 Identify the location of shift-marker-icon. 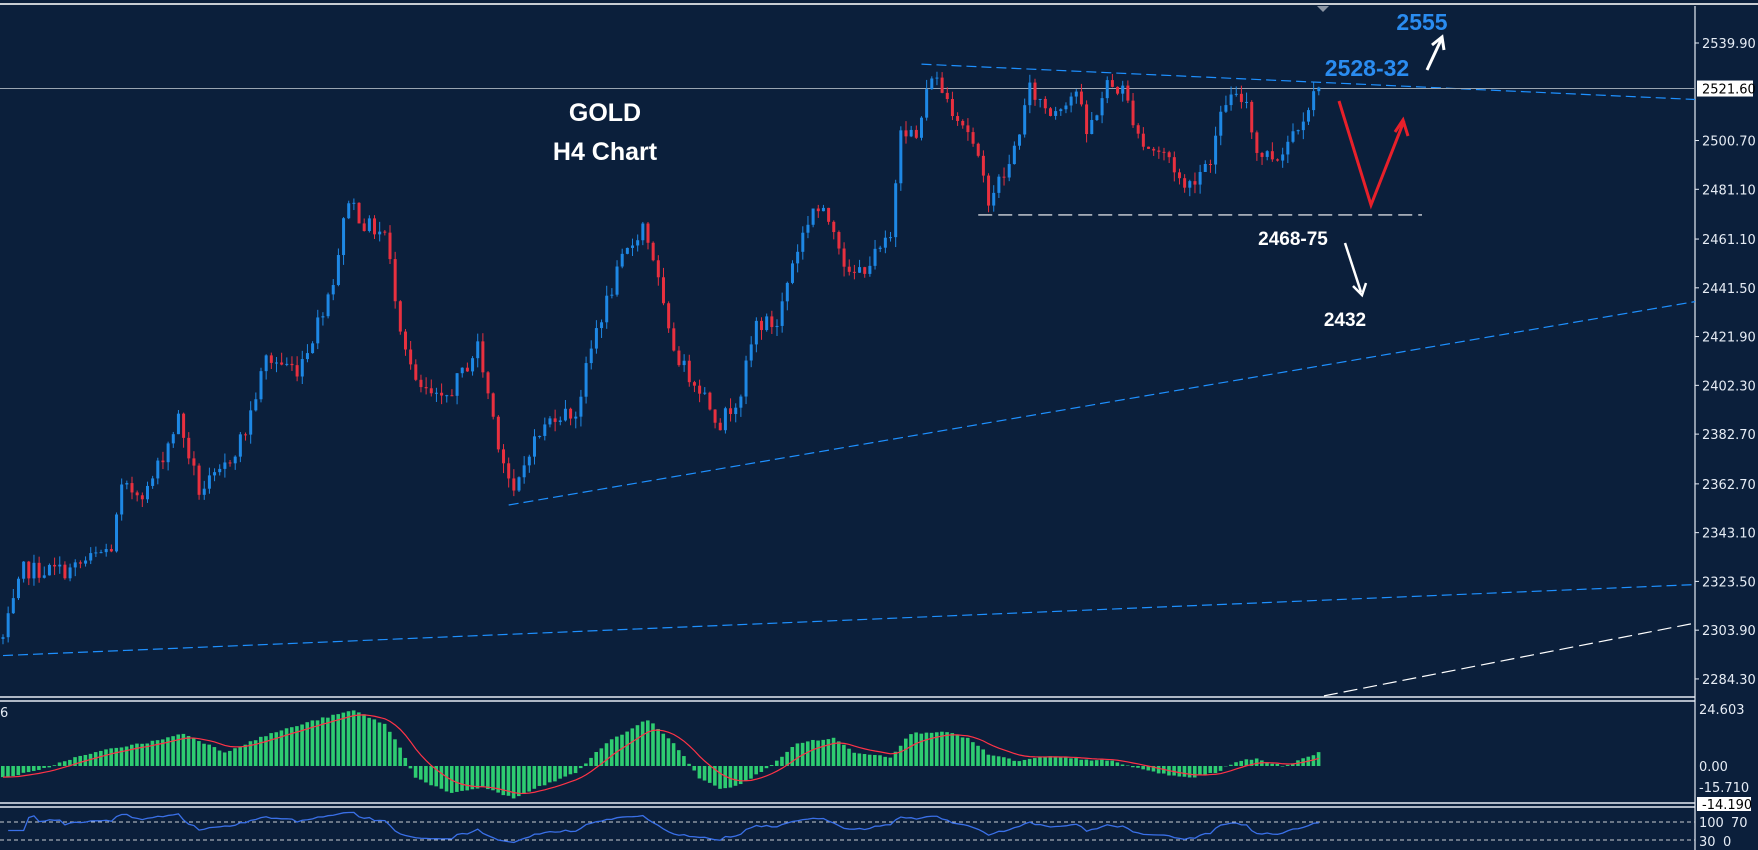
(1323, 9).